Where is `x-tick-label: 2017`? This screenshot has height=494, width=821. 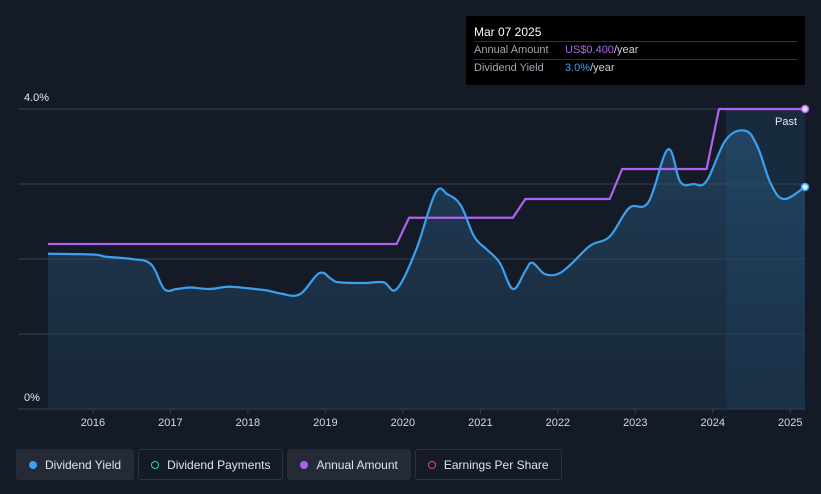 x-tick-label: 2017 is located at coordinates (170, 423).